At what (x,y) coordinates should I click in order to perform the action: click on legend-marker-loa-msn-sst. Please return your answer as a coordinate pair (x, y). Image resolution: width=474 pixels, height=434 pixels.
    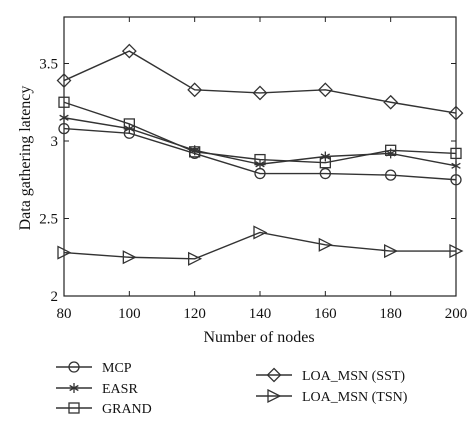
    Looking at the image, I should click on (274, 375).